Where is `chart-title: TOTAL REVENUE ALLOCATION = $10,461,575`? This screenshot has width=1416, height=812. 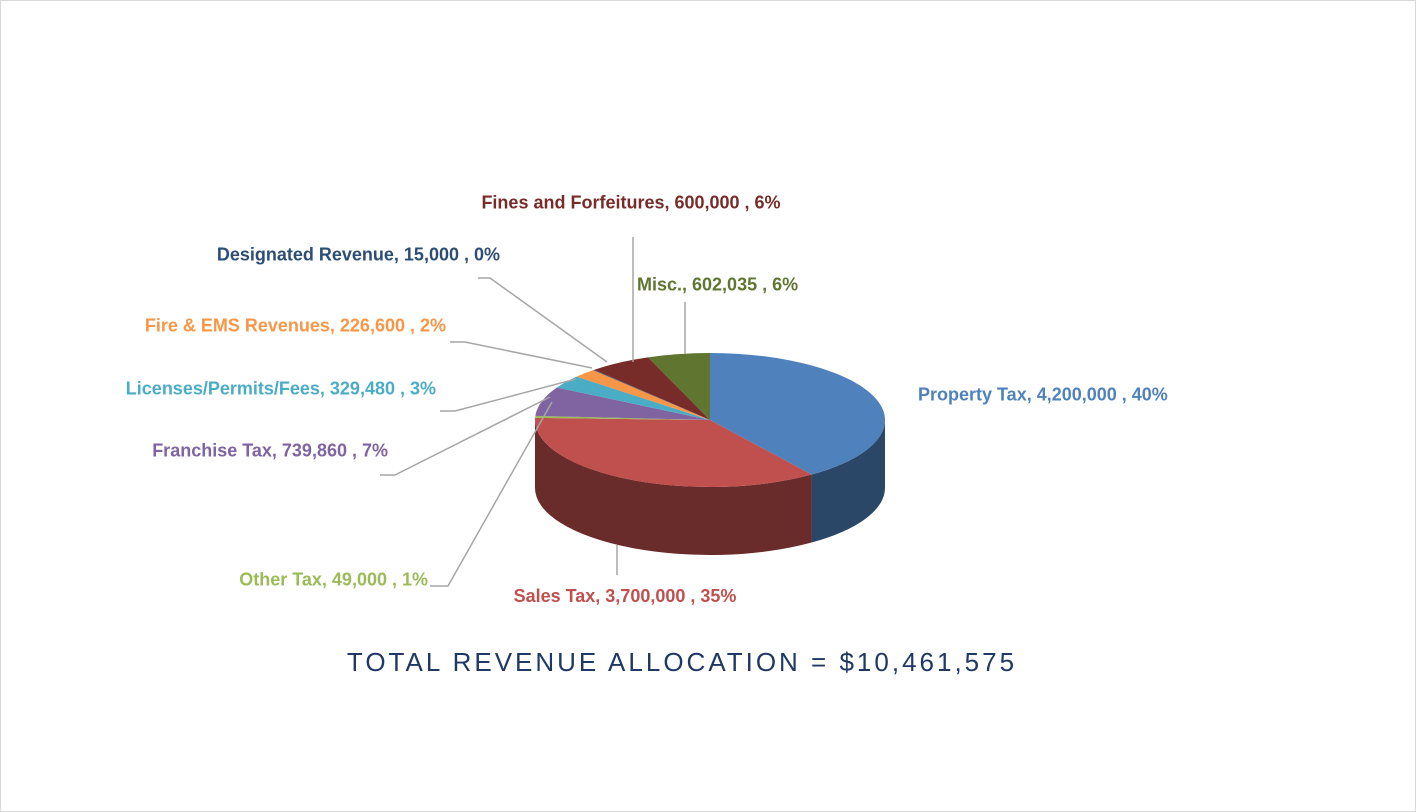 chart-title: TOTAL REVENUE ALLOCATION = $10,461,575 is located at coordinates (682, 662).